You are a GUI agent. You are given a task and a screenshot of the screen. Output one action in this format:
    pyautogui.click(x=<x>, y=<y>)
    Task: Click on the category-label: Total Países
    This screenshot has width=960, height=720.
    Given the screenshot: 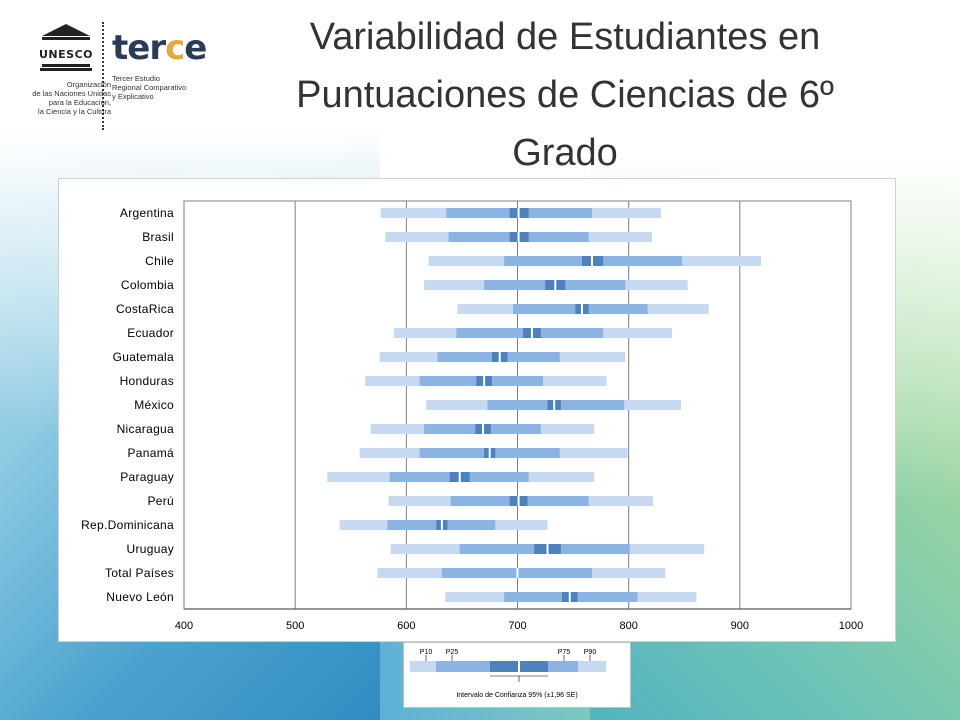 What is the action you would take?
    pyautogui.click(x=139, y=573)
    